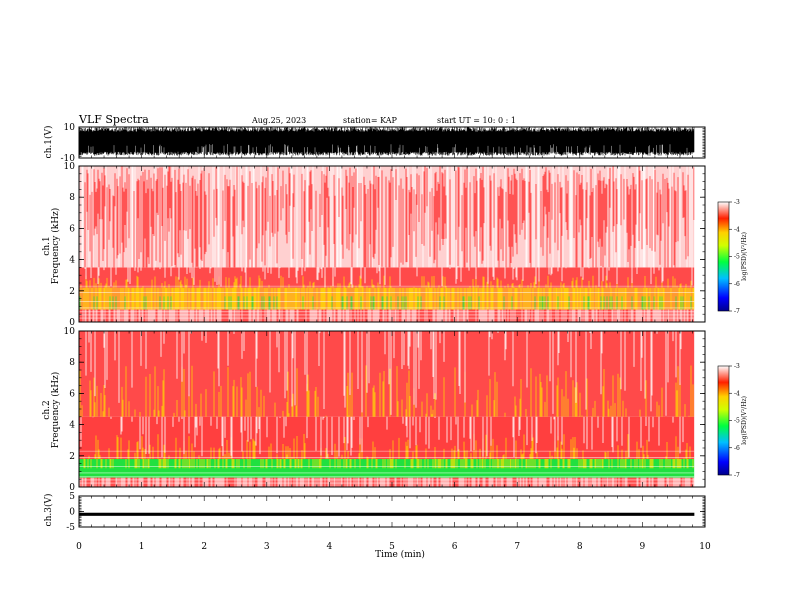 The image size is (792, 612). What do you see at coordinates (732, 257) in the screenshot?
I see `ch1-colorbar: -3 -4 -5 -6 -7 log(PSD)(V²/Hz)` at bounding box center [732, 257].